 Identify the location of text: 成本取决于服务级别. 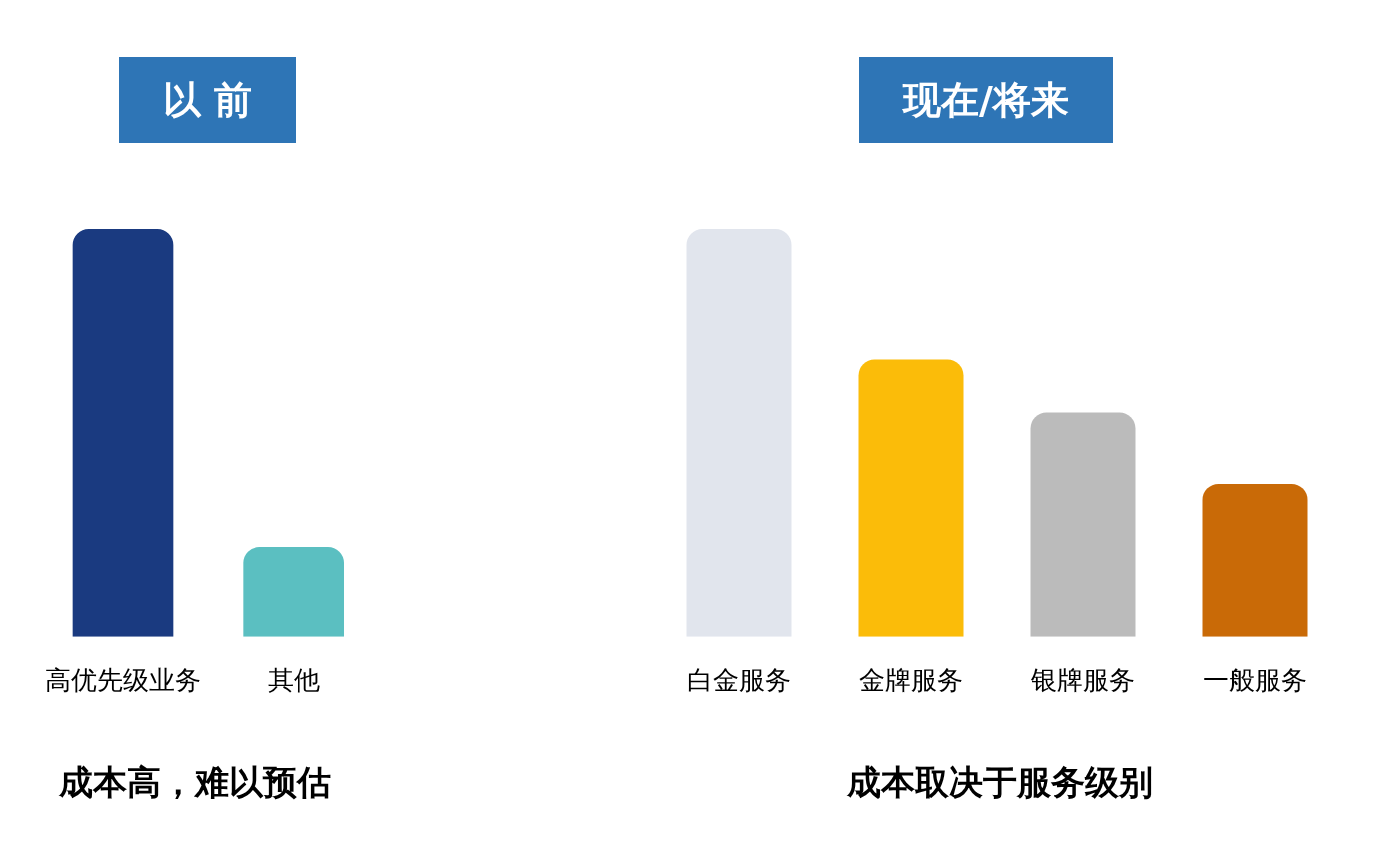
(1000, 782).